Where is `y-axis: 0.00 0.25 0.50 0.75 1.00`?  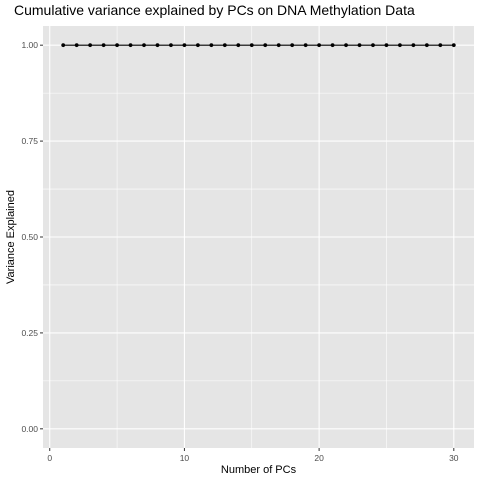
y-axis: 0.00 0.25 0.50 0.75 1.00 is located at coordinates (32, 237).